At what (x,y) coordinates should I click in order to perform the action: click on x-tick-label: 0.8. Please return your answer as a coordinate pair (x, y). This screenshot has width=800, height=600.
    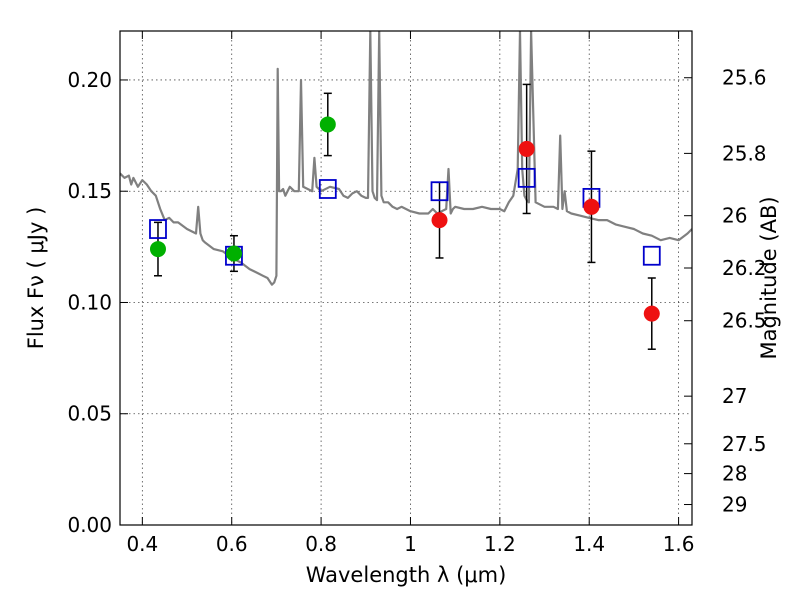
    Looking at the image, I should click on (321, 544).